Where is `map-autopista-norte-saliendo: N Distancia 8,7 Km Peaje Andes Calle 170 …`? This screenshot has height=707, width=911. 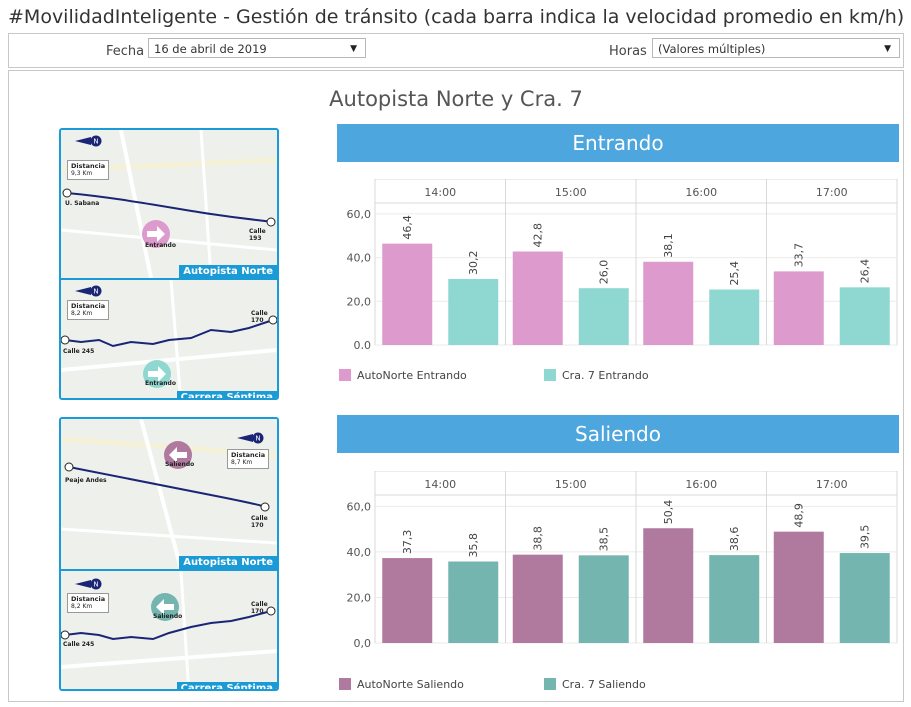
map-autopista-norte-saliendo: N Distancia 8,7 Km Peaje Andes Calle 170 … is located at coordinates (169, 494).